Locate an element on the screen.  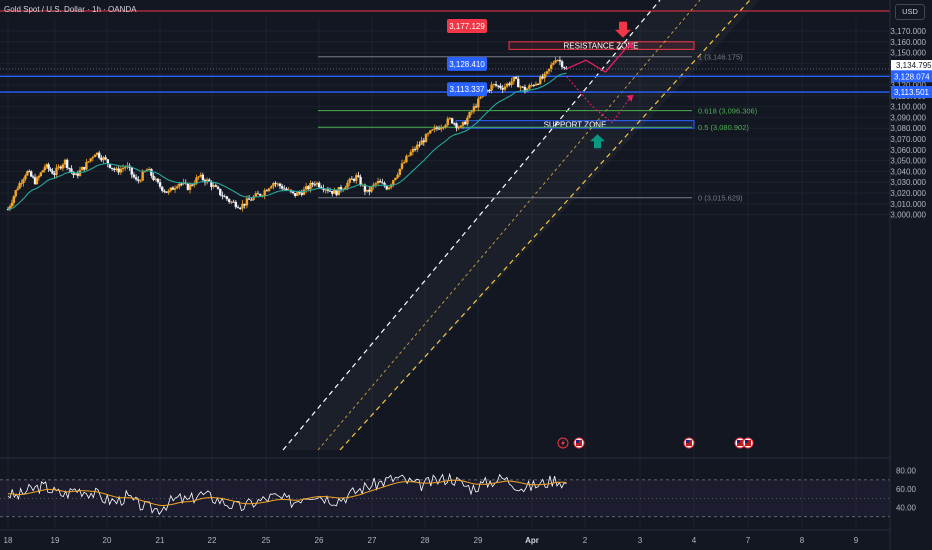
projection-alt-arrowhead is located at coordinates (630, 98).